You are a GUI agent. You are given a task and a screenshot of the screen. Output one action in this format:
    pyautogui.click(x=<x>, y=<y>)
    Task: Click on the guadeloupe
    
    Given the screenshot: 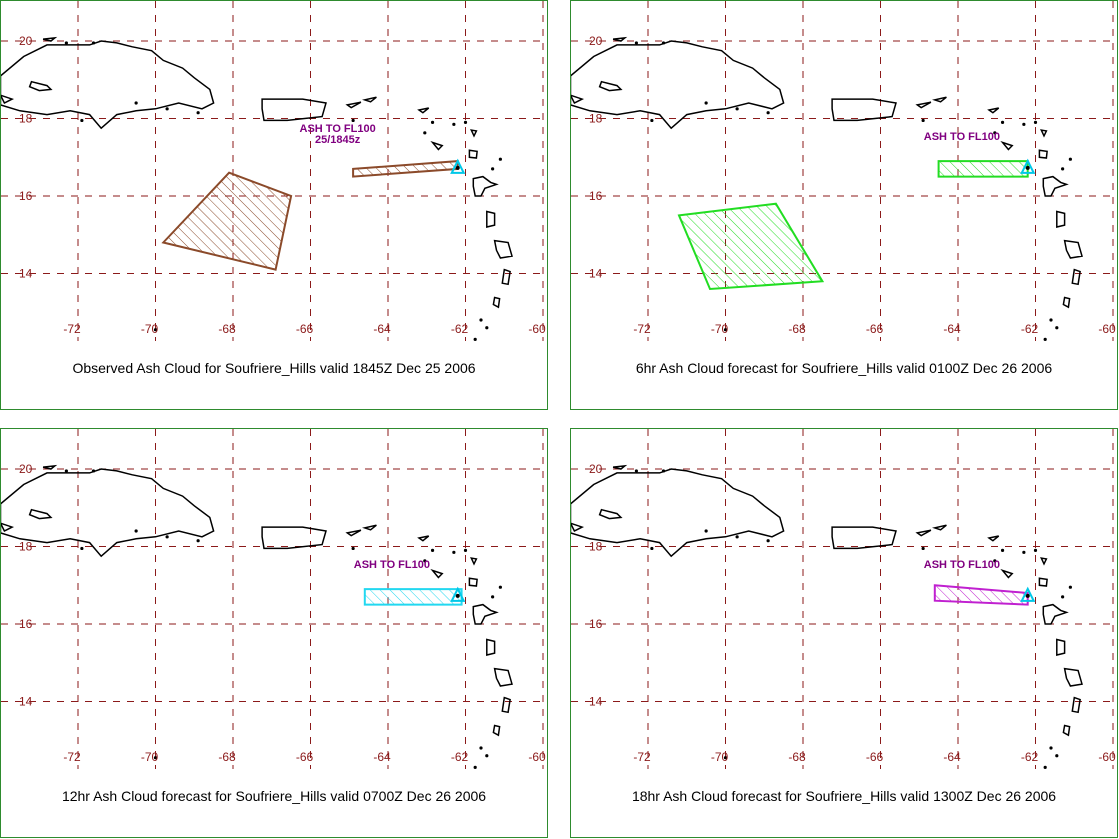 What is the action you would take?
    pyautogui.click(x=1055, y=186)
    